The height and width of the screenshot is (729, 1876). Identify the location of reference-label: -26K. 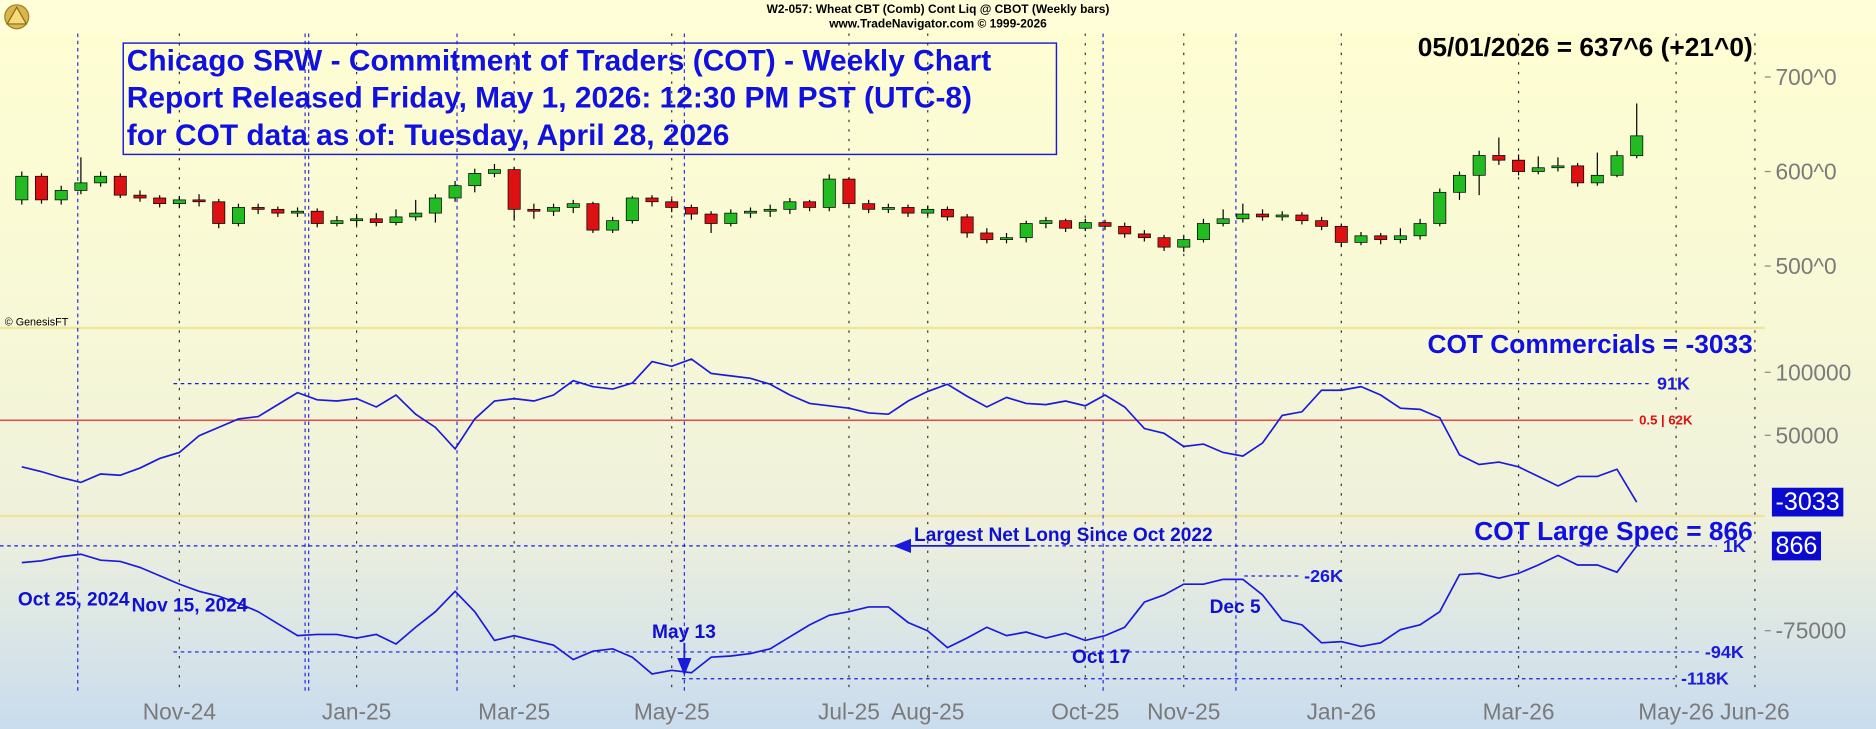
(1323, 576).